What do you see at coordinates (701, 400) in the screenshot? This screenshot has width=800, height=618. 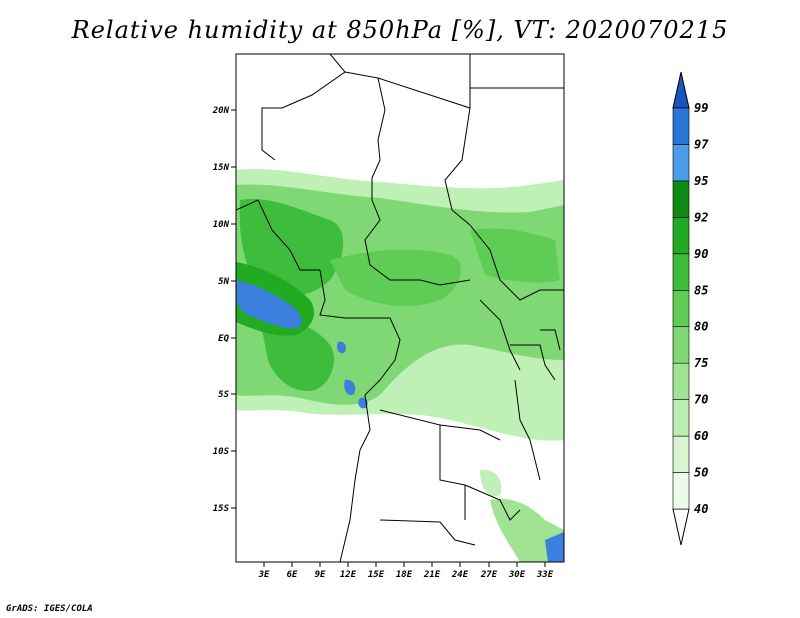 I see `colorbar-label: 70` at bounding box center [701, 400].